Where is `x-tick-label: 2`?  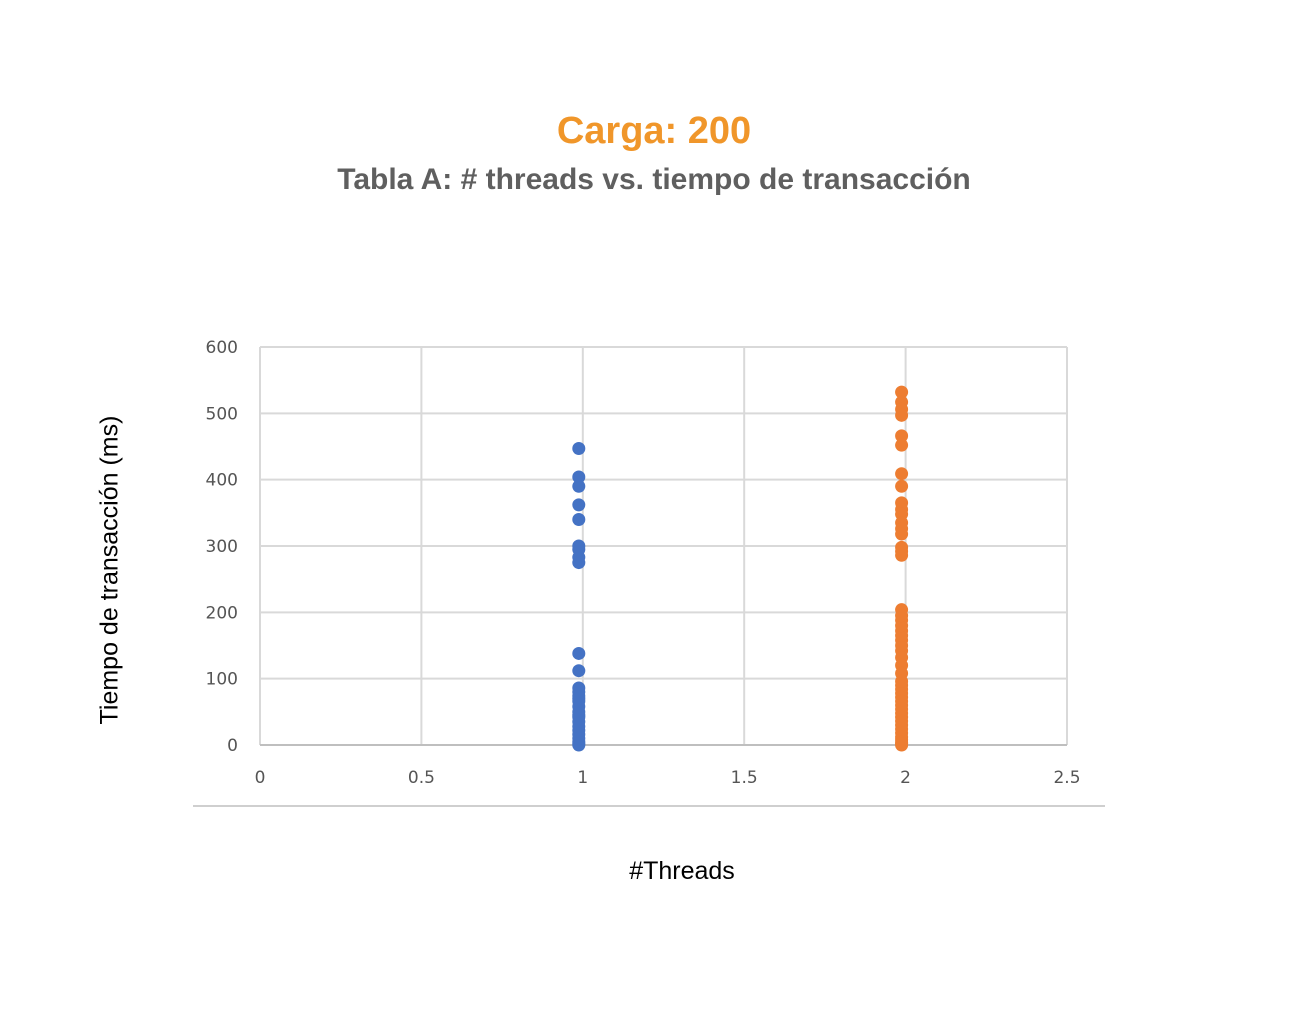 x-tick-label: 2 is located at coordinates (905, 778).